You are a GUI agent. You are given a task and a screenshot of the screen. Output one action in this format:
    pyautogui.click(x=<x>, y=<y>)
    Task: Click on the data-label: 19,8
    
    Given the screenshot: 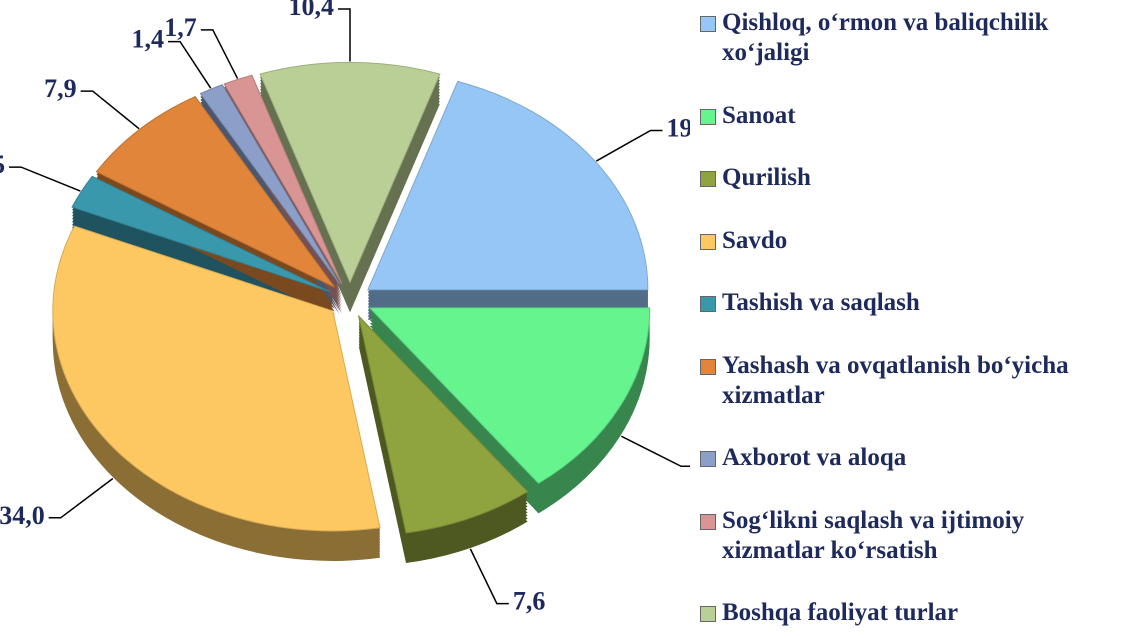 What is the action you would take?
    pyautogui.click(x=678, y=127)
    